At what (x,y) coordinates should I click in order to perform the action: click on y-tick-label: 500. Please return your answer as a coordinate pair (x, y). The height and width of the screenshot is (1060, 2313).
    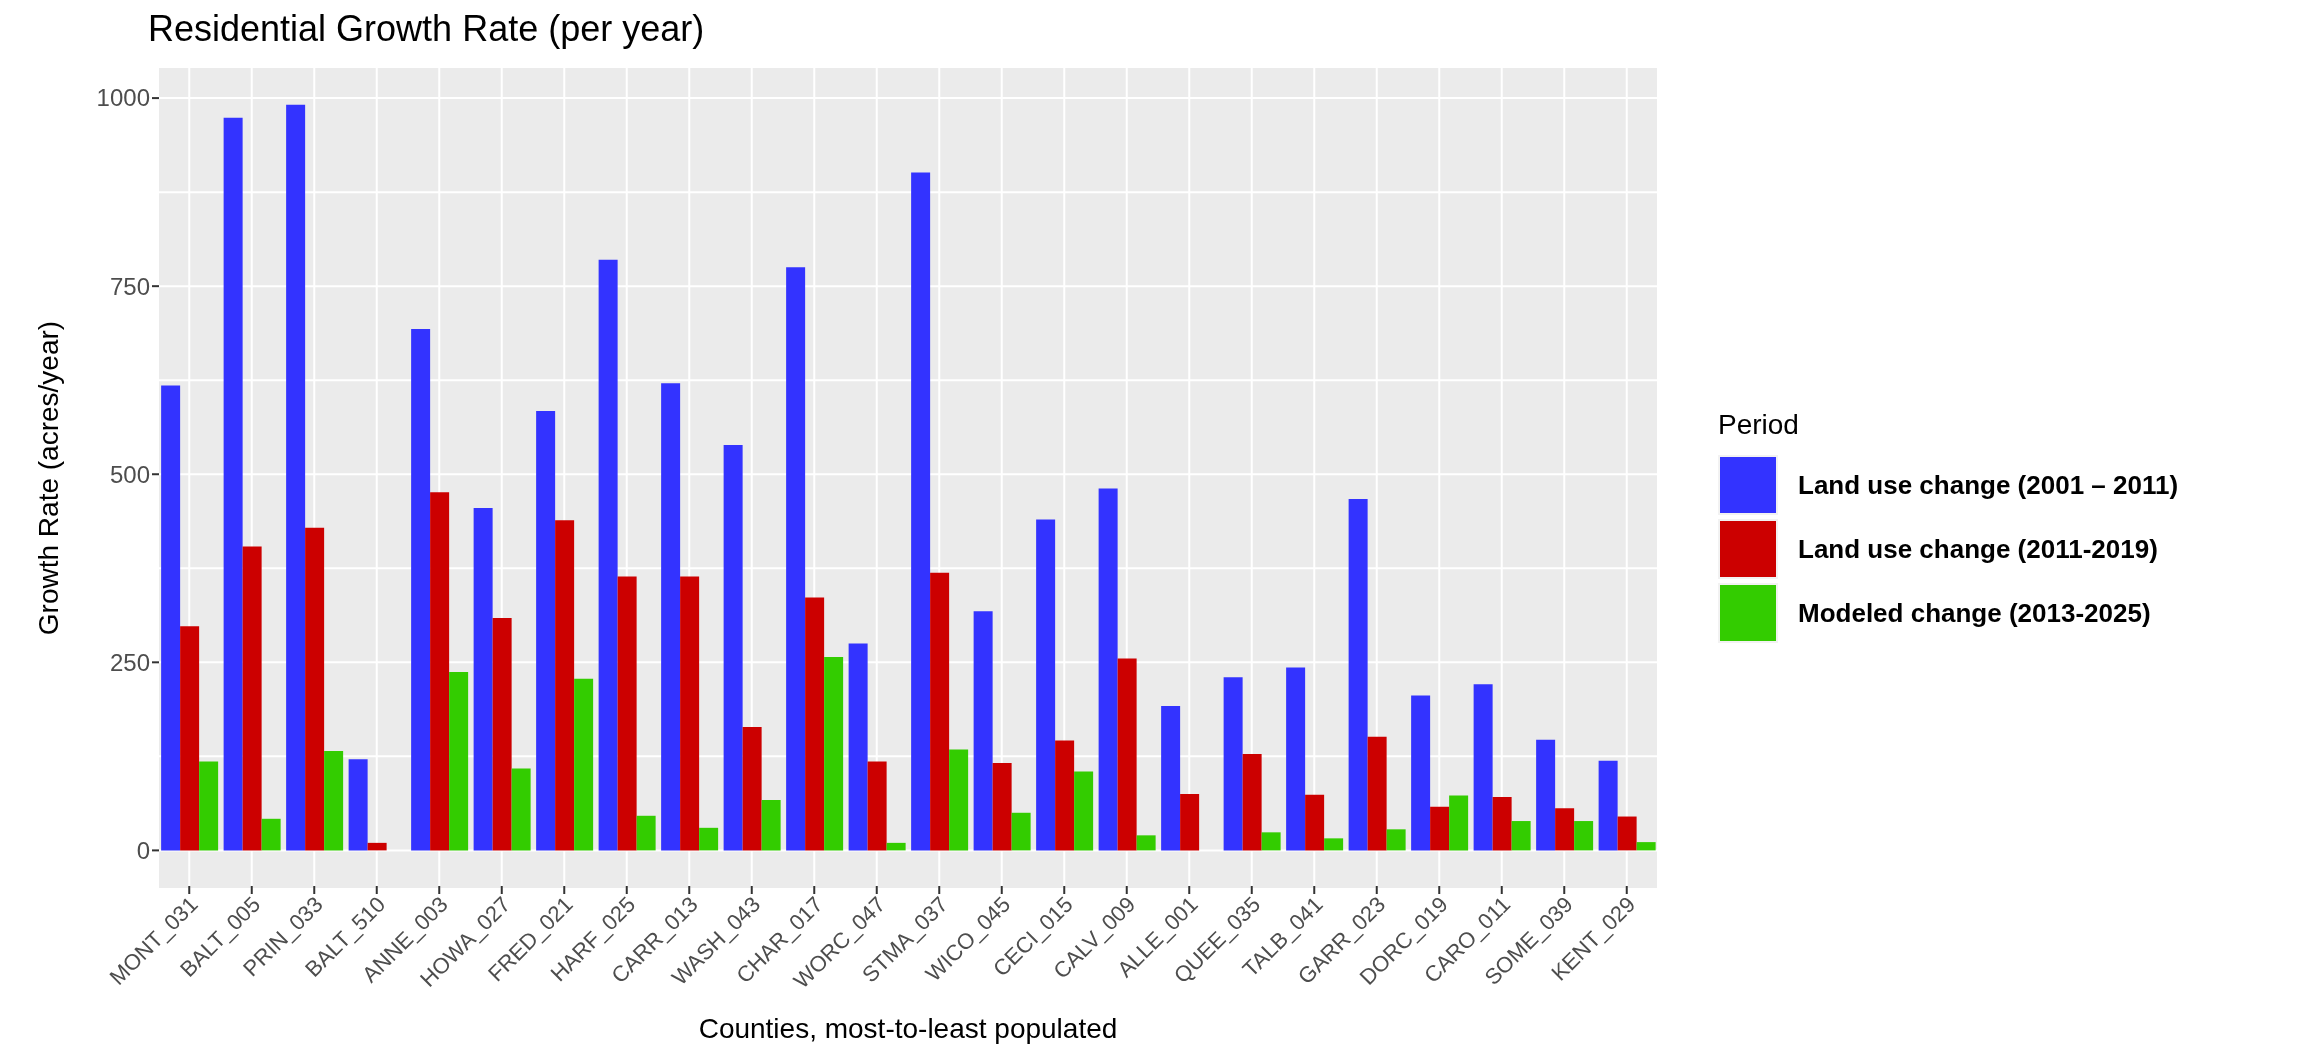
    Looking at the image, I should click on (129, 474).